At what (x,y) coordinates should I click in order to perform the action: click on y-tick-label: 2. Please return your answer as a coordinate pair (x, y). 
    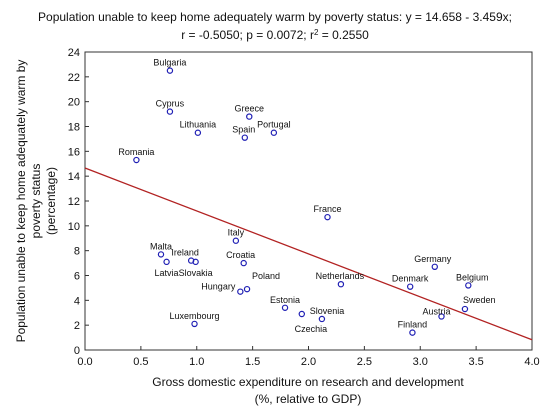
    Looking at the image, I should click on (77, 326).